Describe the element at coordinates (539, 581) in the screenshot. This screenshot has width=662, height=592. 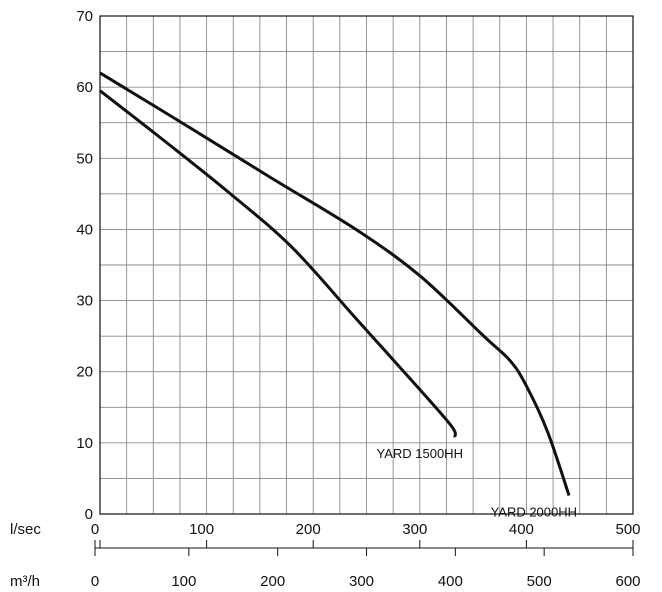
I see `x2-tick-label: 500` at that location.